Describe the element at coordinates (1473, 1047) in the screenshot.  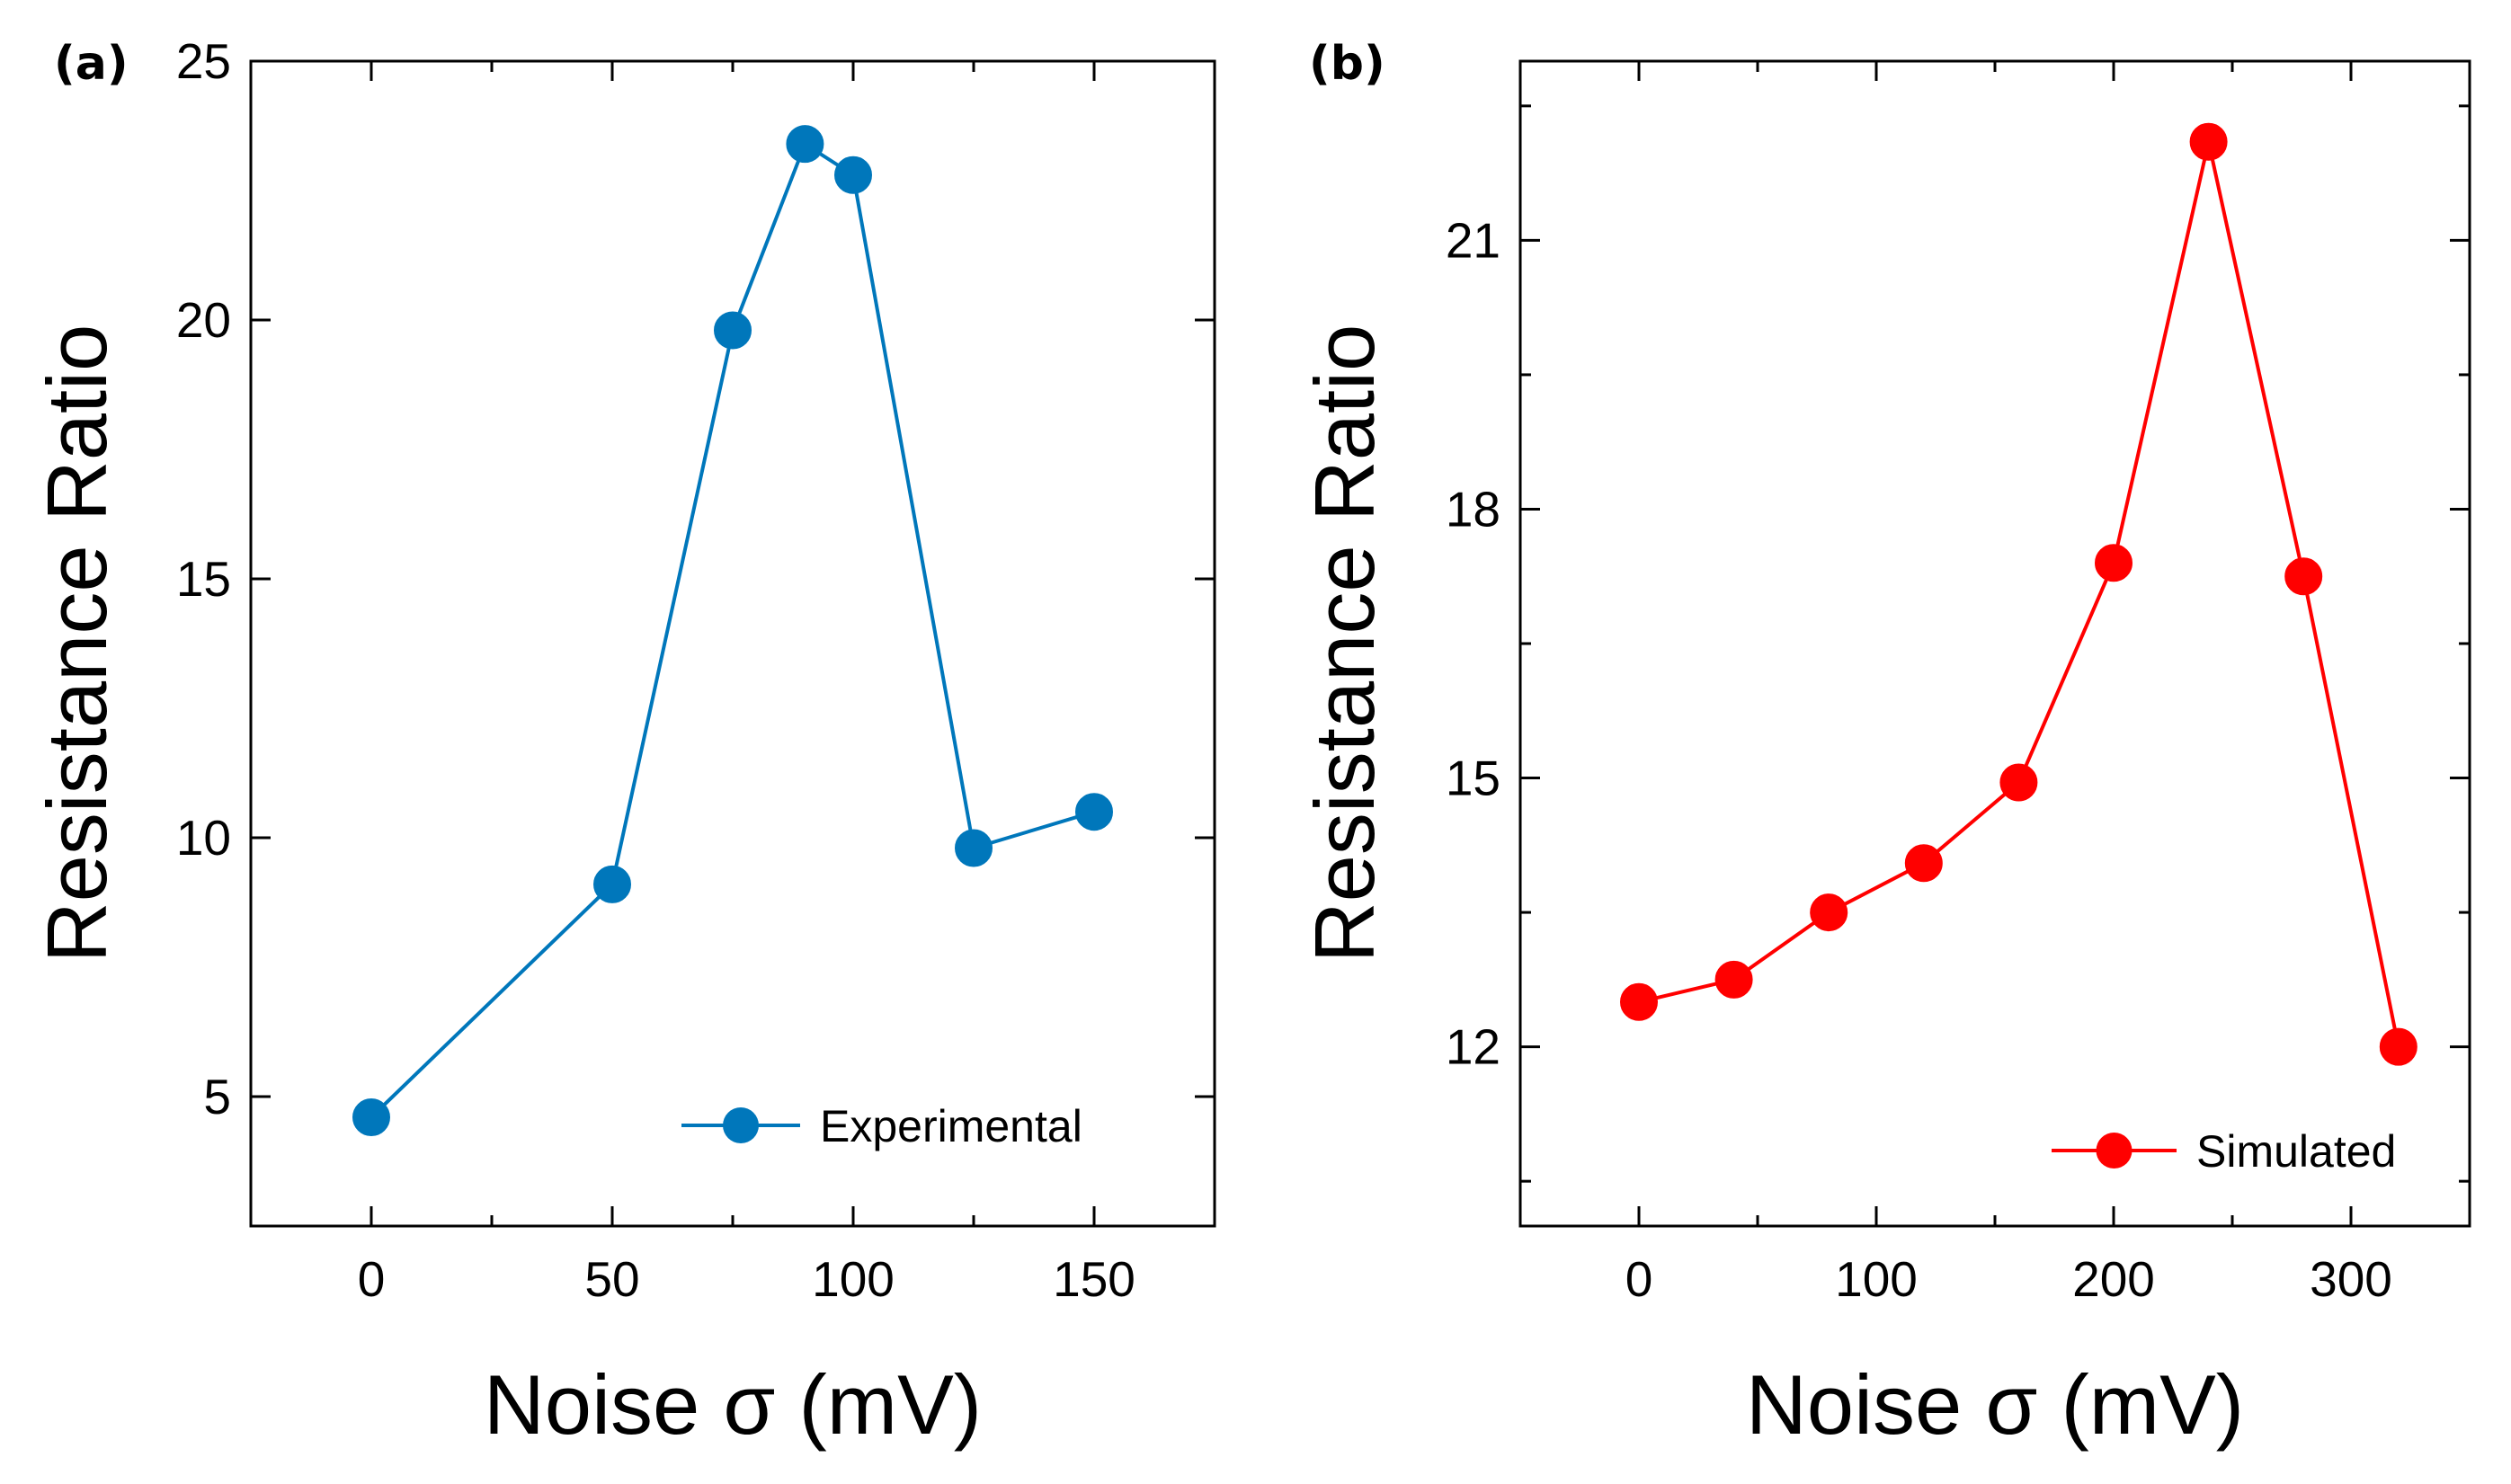
I see `y-tick-label: 12` at that location.